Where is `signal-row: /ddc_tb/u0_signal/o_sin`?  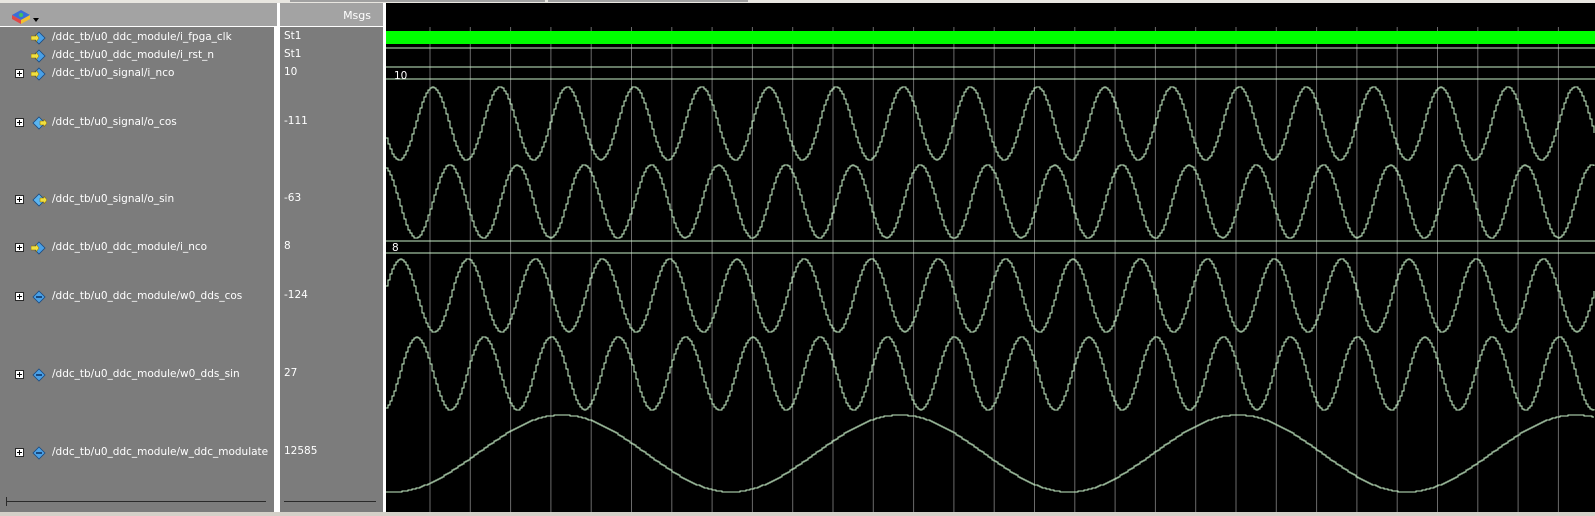
signal-row: /ddc_tb/u0_signal/o_sin is located at coordinates (136, 199).